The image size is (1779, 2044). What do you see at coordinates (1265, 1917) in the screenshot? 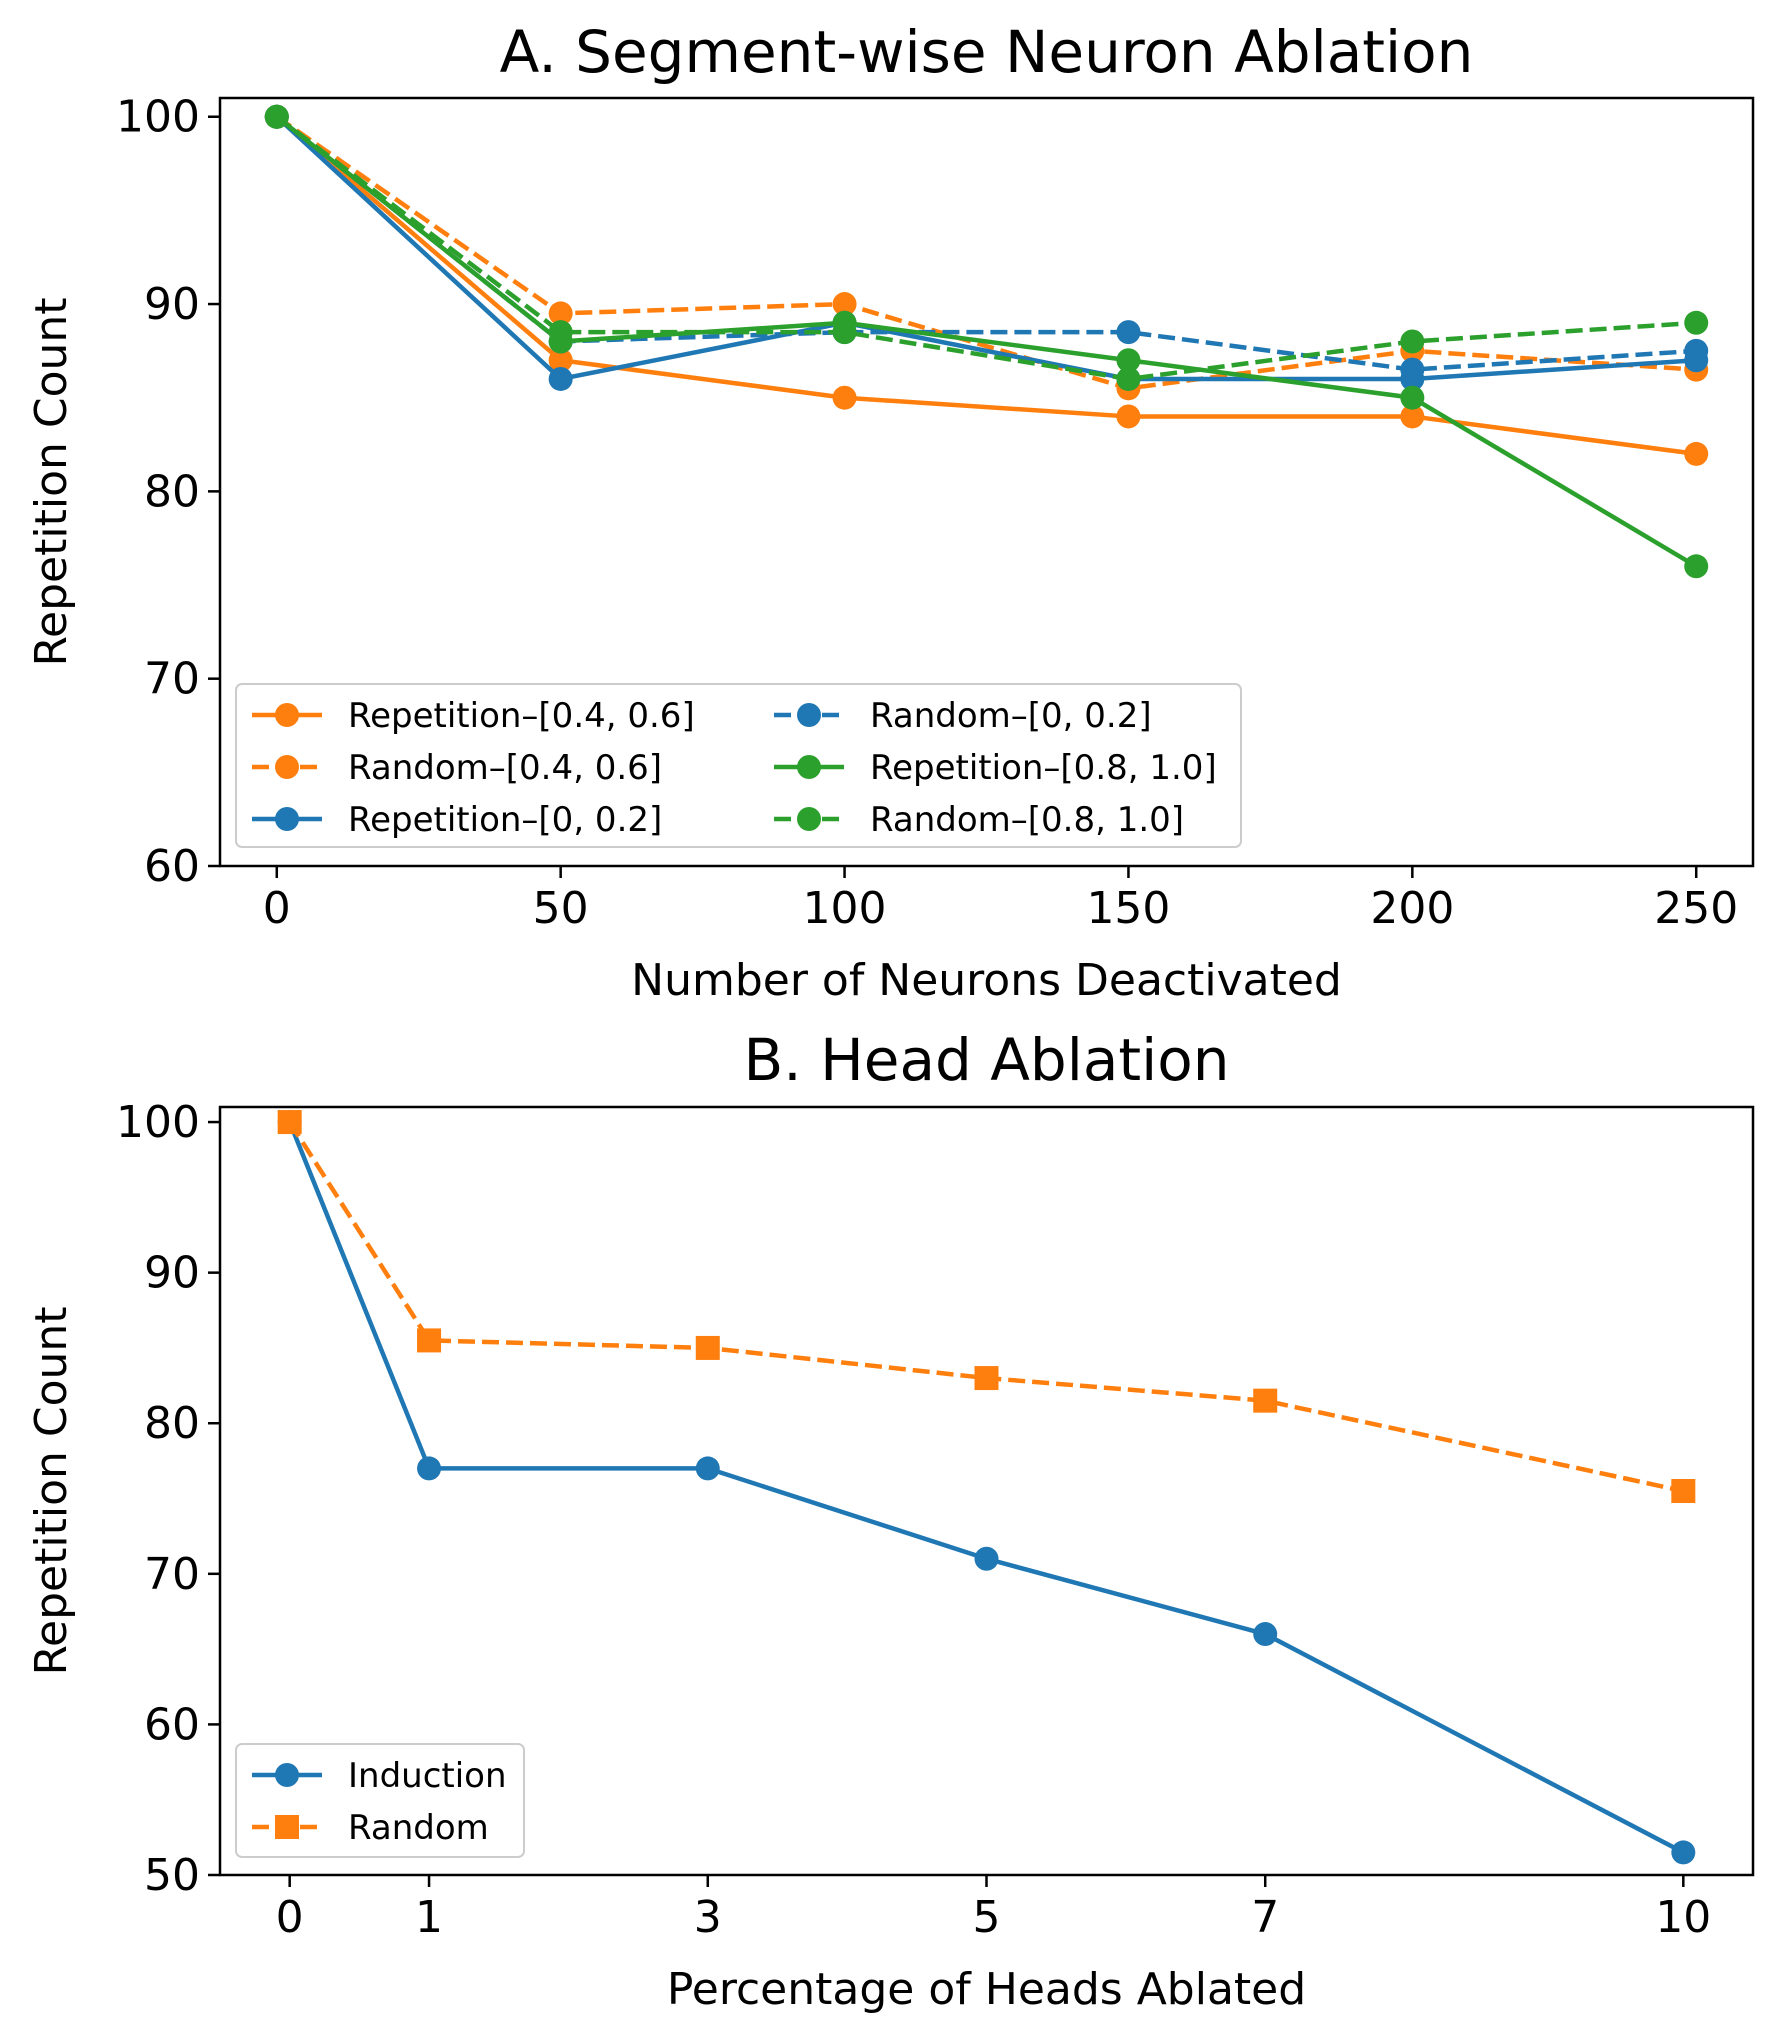
I see `x-tick-label: 7` at bounding box center [1265, 1917].